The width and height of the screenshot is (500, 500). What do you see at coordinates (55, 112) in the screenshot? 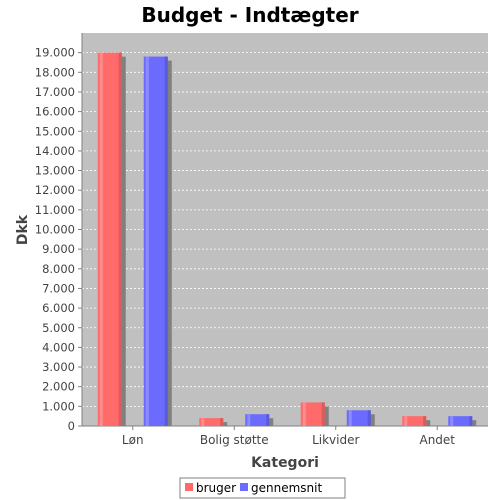
I see `y-tick-label: 16.000` at bounding box center [55, 112].